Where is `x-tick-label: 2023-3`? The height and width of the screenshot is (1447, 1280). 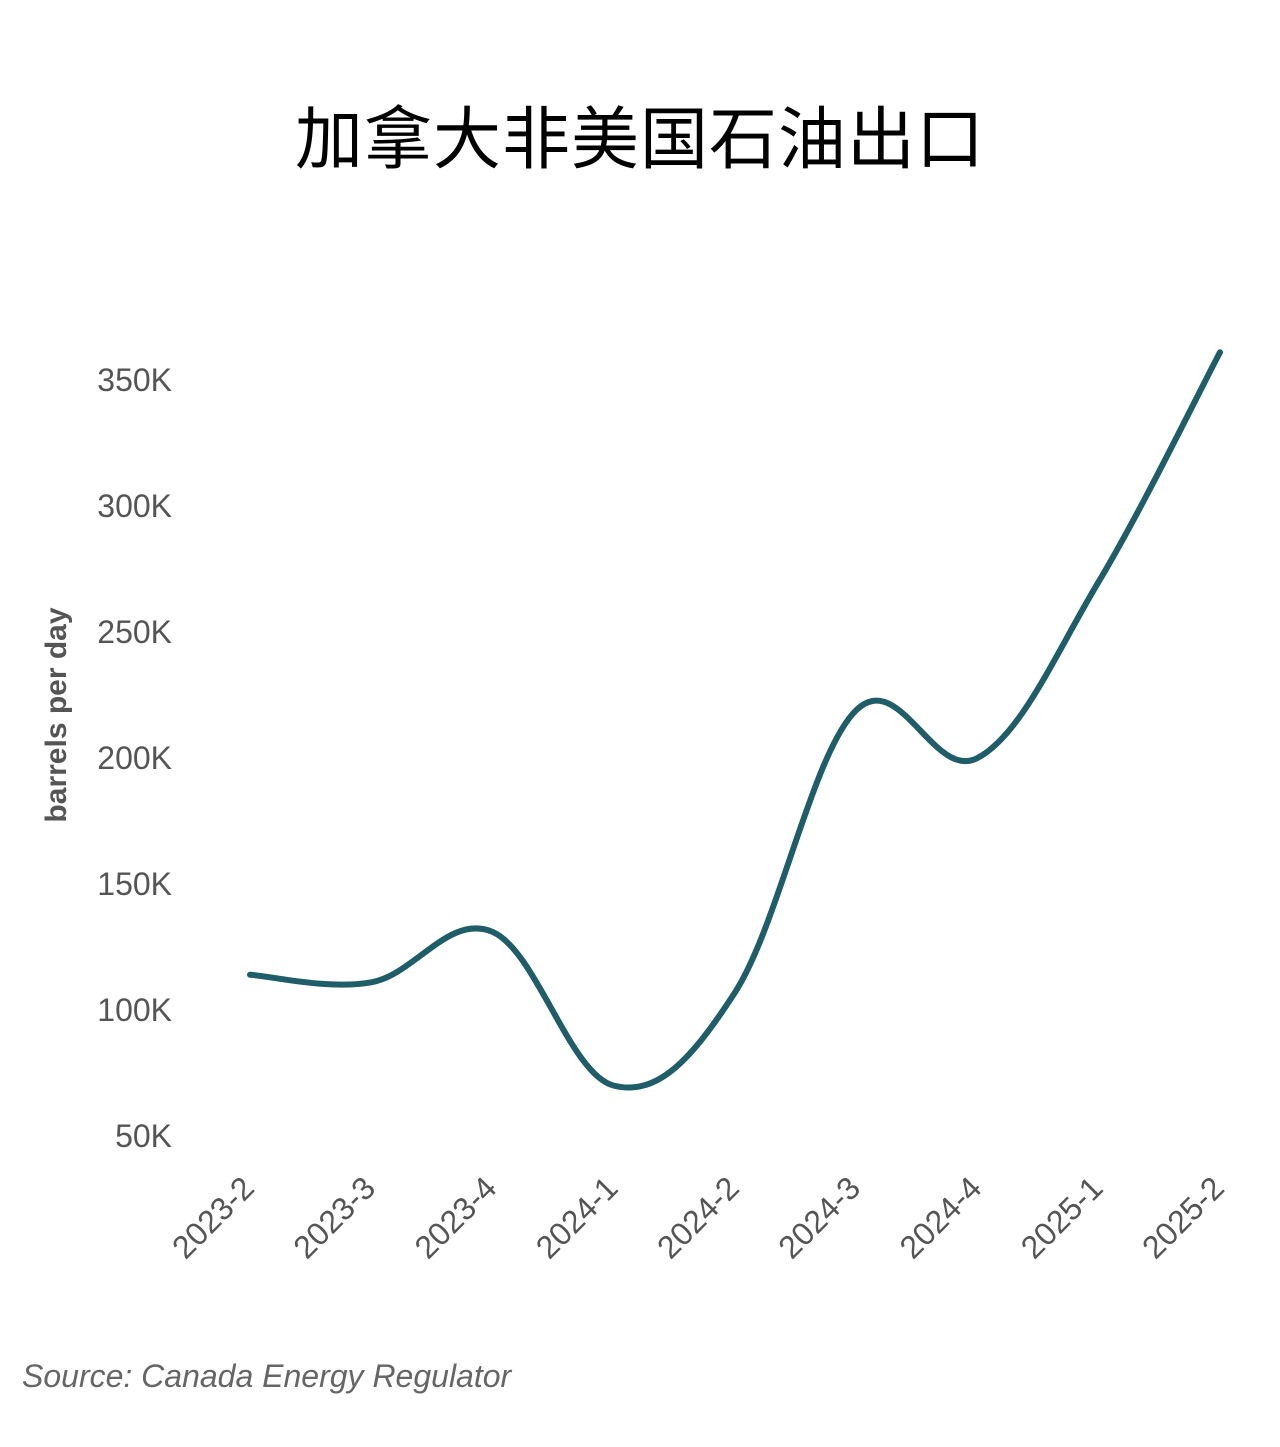
x-tick-label: 2023-3 is located at coordinates (334, 1217).